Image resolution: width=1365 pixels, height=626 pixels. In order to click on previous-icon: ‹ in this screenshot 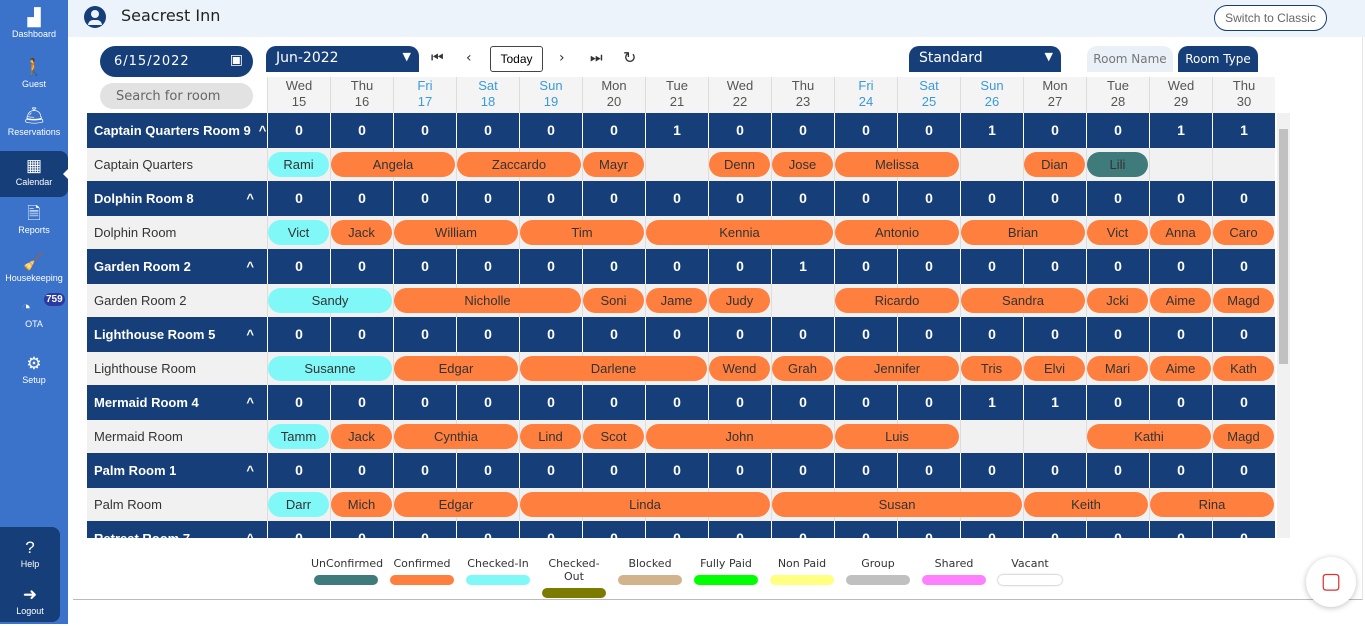, I will do `click(469, 58)`.